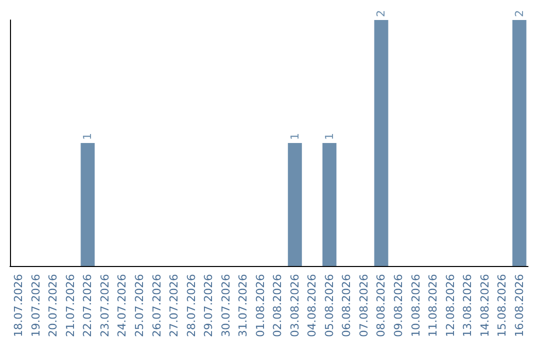 This screenshot has height=340, width=540. Describe the element at coordinates (70, 306) in the screenshot. I see `x-tick-label: 21.07.2026` at that location.